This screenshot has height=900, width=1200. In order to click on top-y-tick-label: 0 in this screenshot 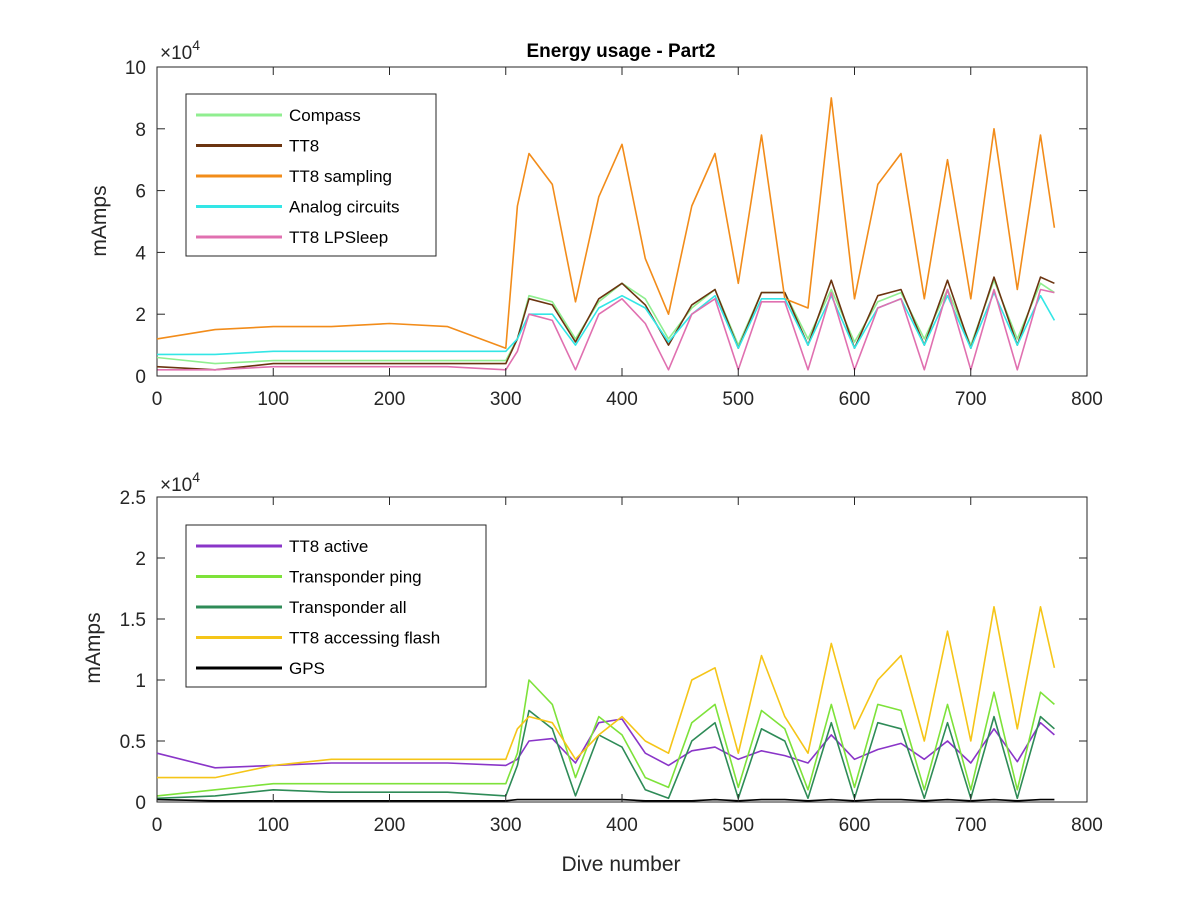, I will do `click(140, 377)`.